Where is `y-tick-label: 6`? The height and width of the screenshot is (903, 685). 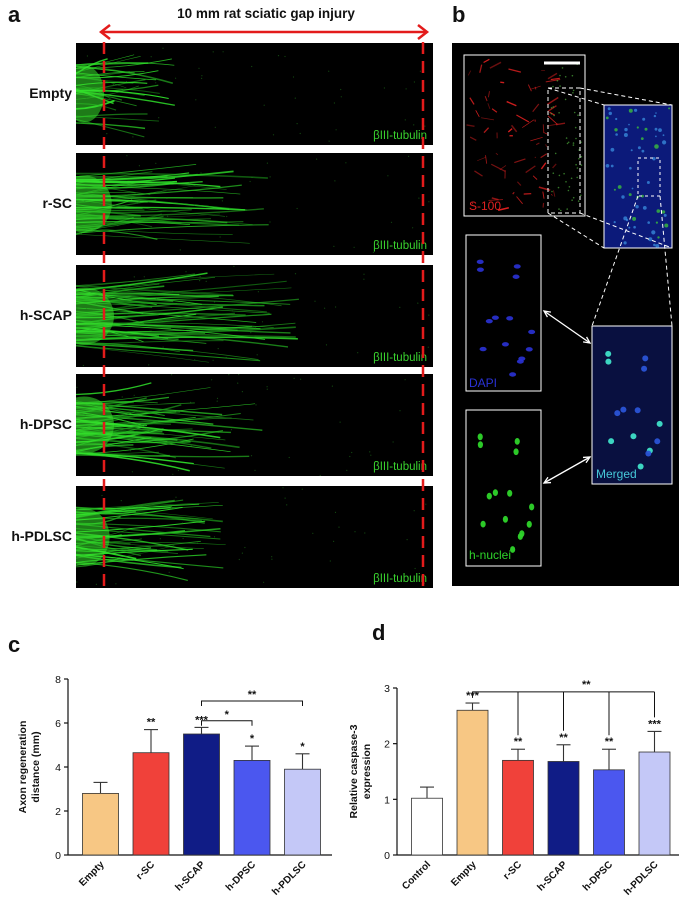
y-tick-label: 6 is located at coordinates (58, 724).